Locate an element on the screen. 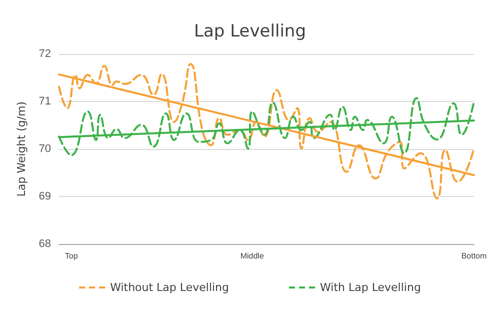 The height and width of the screenshot is (326, 500). x-tick-label: Middle is located at coordinates (252, 256).